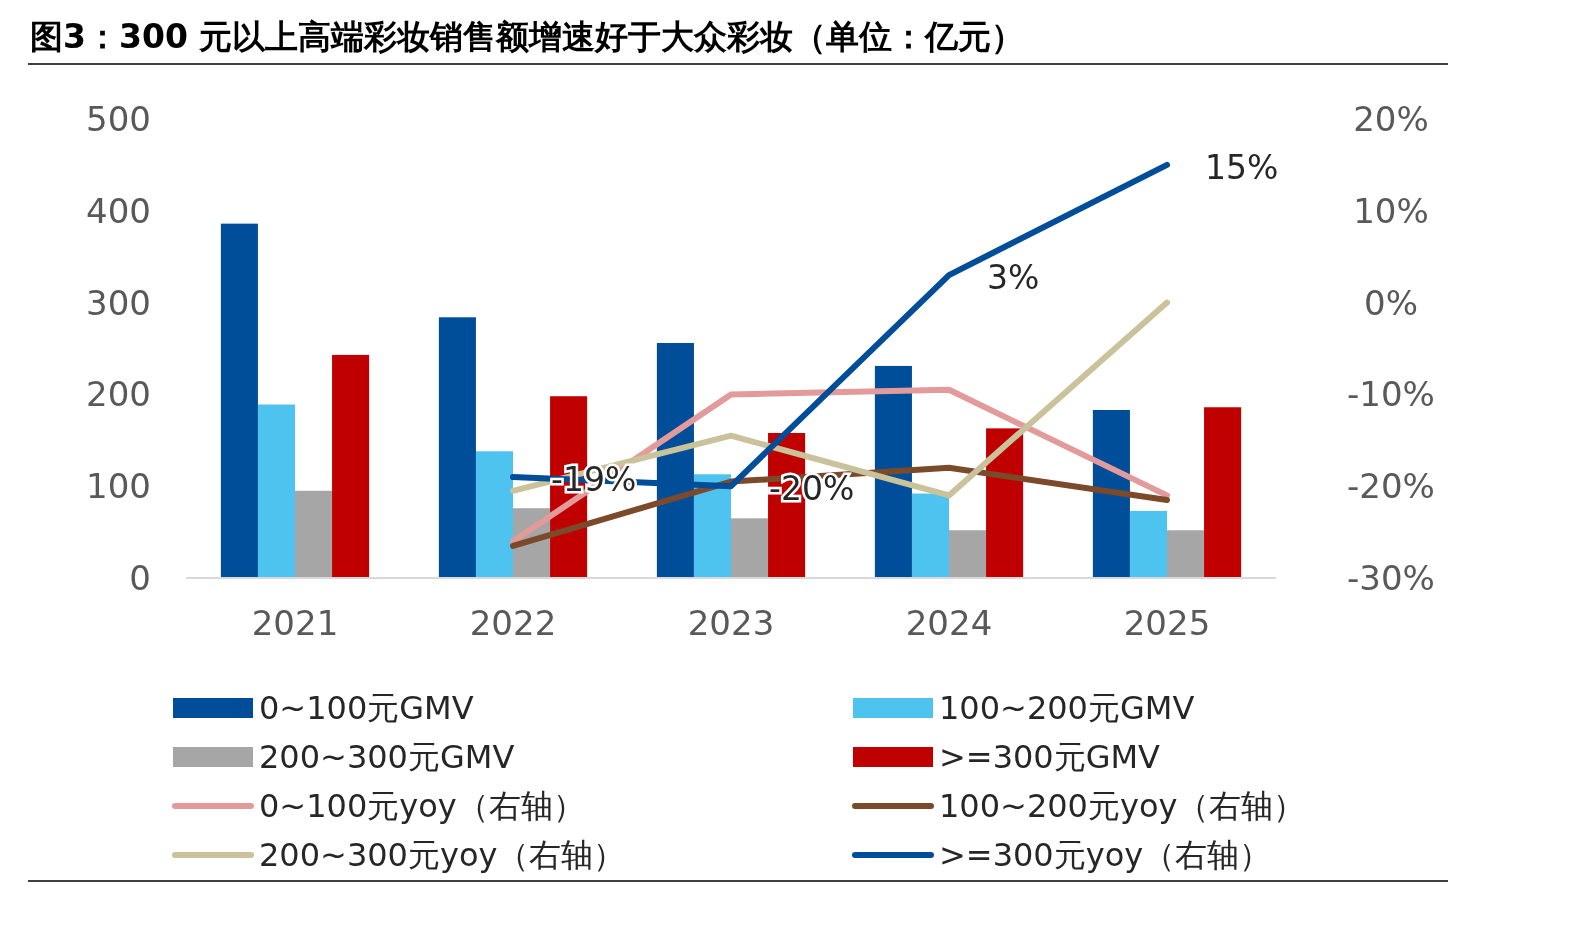 This screenshot has width=1594, height=930. Describe the element at coordinates (1050, 757) in the screenshot. I see `legend-label: >=300元GMV` at that location.